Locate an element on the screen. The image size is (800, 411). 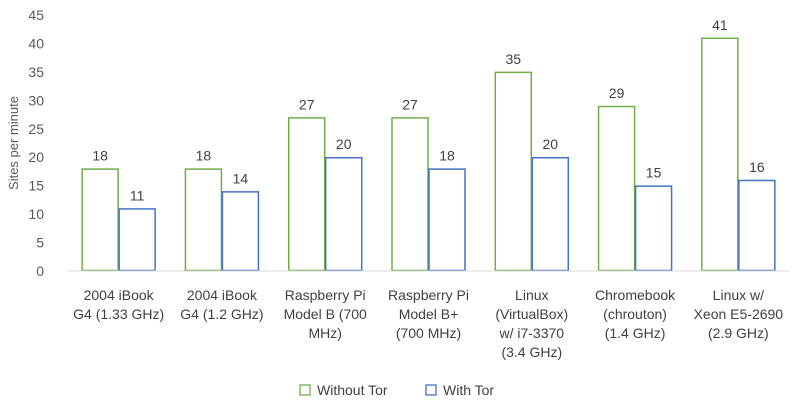
category-label: Raspberry Pi Model B+ (700 MHz) is located at coordinates (428, 314).